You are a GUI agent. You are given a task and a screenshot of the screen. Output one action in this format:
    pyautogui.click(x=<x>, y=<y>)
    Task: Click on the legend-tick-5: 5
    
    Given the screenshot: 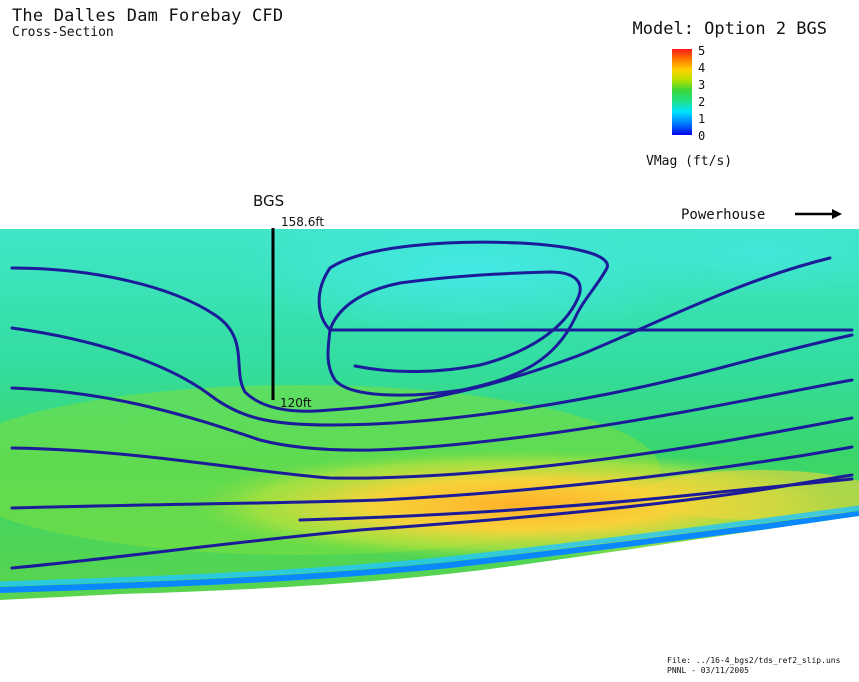 What is the action you would take?
    pyautogui.click(x=702, y=51)
    